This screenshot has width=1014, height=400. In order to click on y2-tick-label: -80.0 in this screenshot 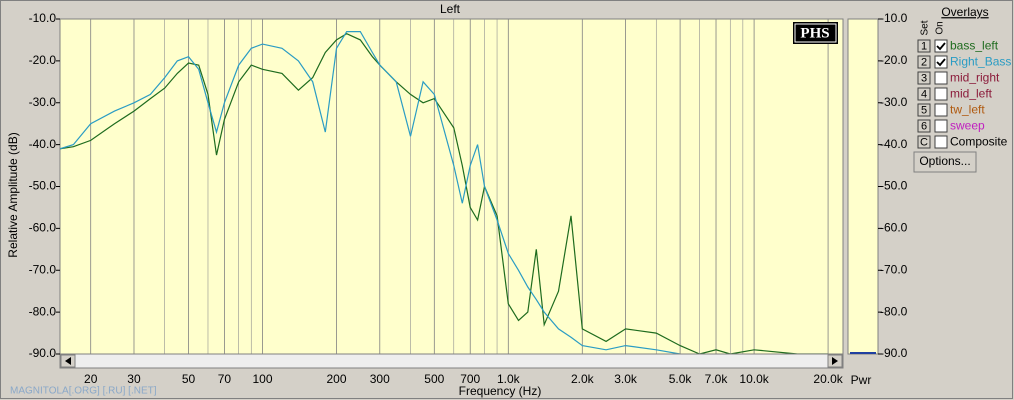, I will do `click(894, 311)`.